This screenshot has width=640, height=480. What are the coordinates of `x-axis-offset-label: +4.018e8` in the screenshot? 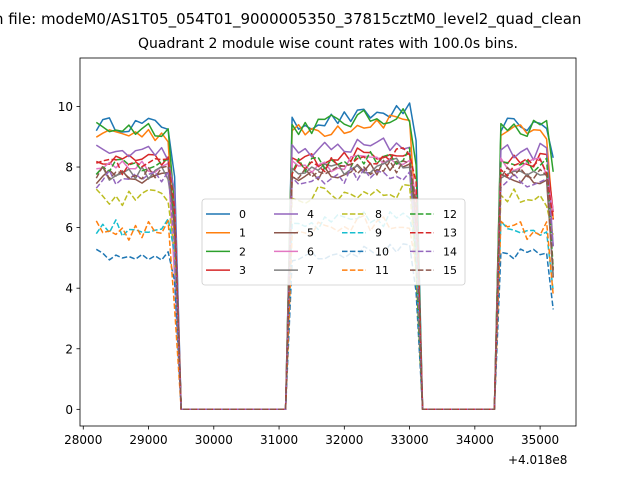 It's located at (538, 460).